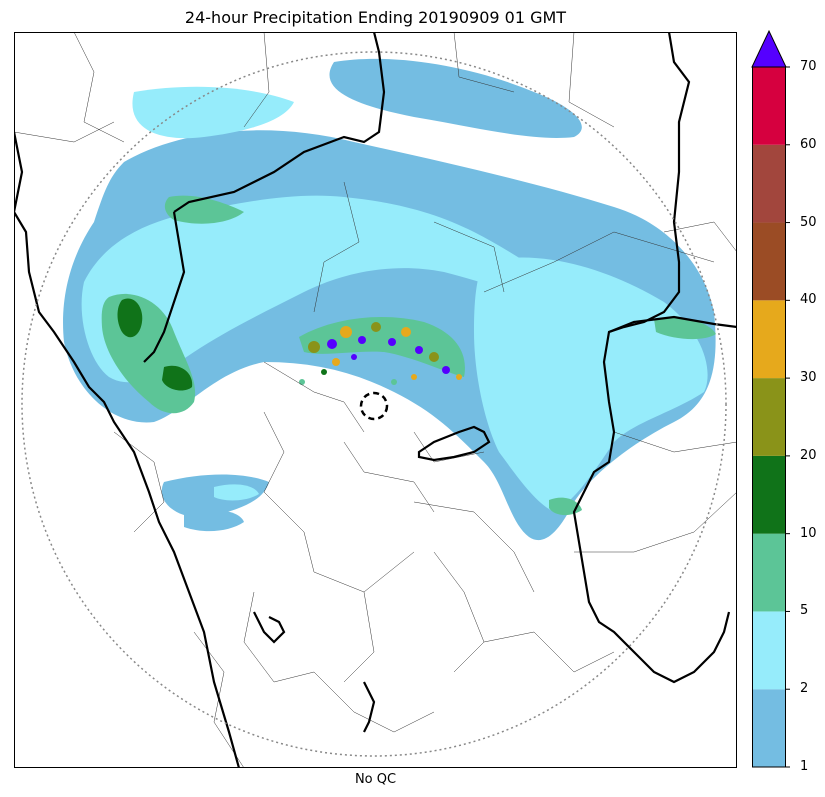 The height and width of the screenshot is (797, 825). I want to click on colorbar-tick-label: 10, so click(808, 533).